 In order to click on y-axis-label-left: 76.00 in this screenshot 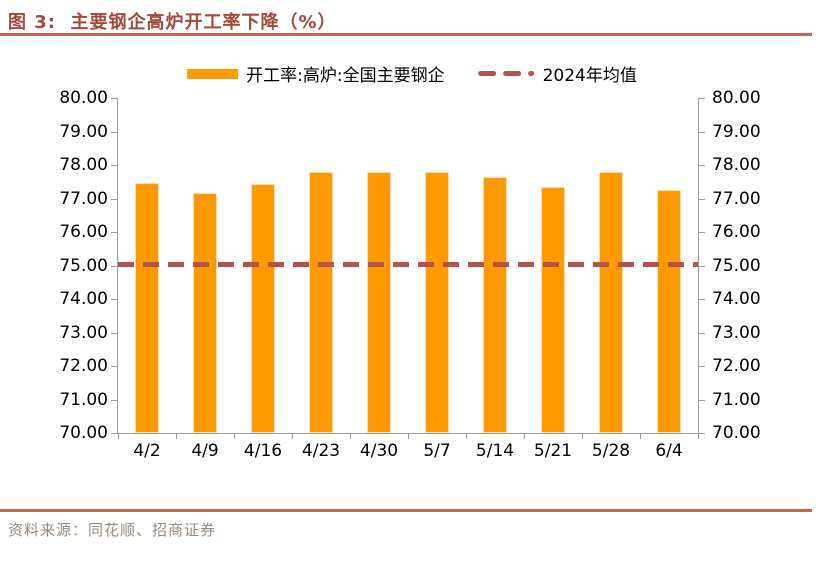, I will do `click(83, 232)`.